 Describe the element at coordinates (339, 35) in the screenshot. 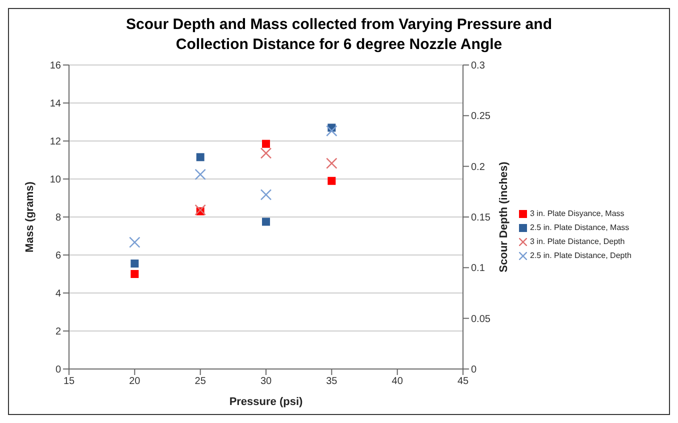

I see `chart-title: Scour Depth and Mass collected from Varying Pressure and Collection Distance for 6 degree Nozzle Angle` at that location.